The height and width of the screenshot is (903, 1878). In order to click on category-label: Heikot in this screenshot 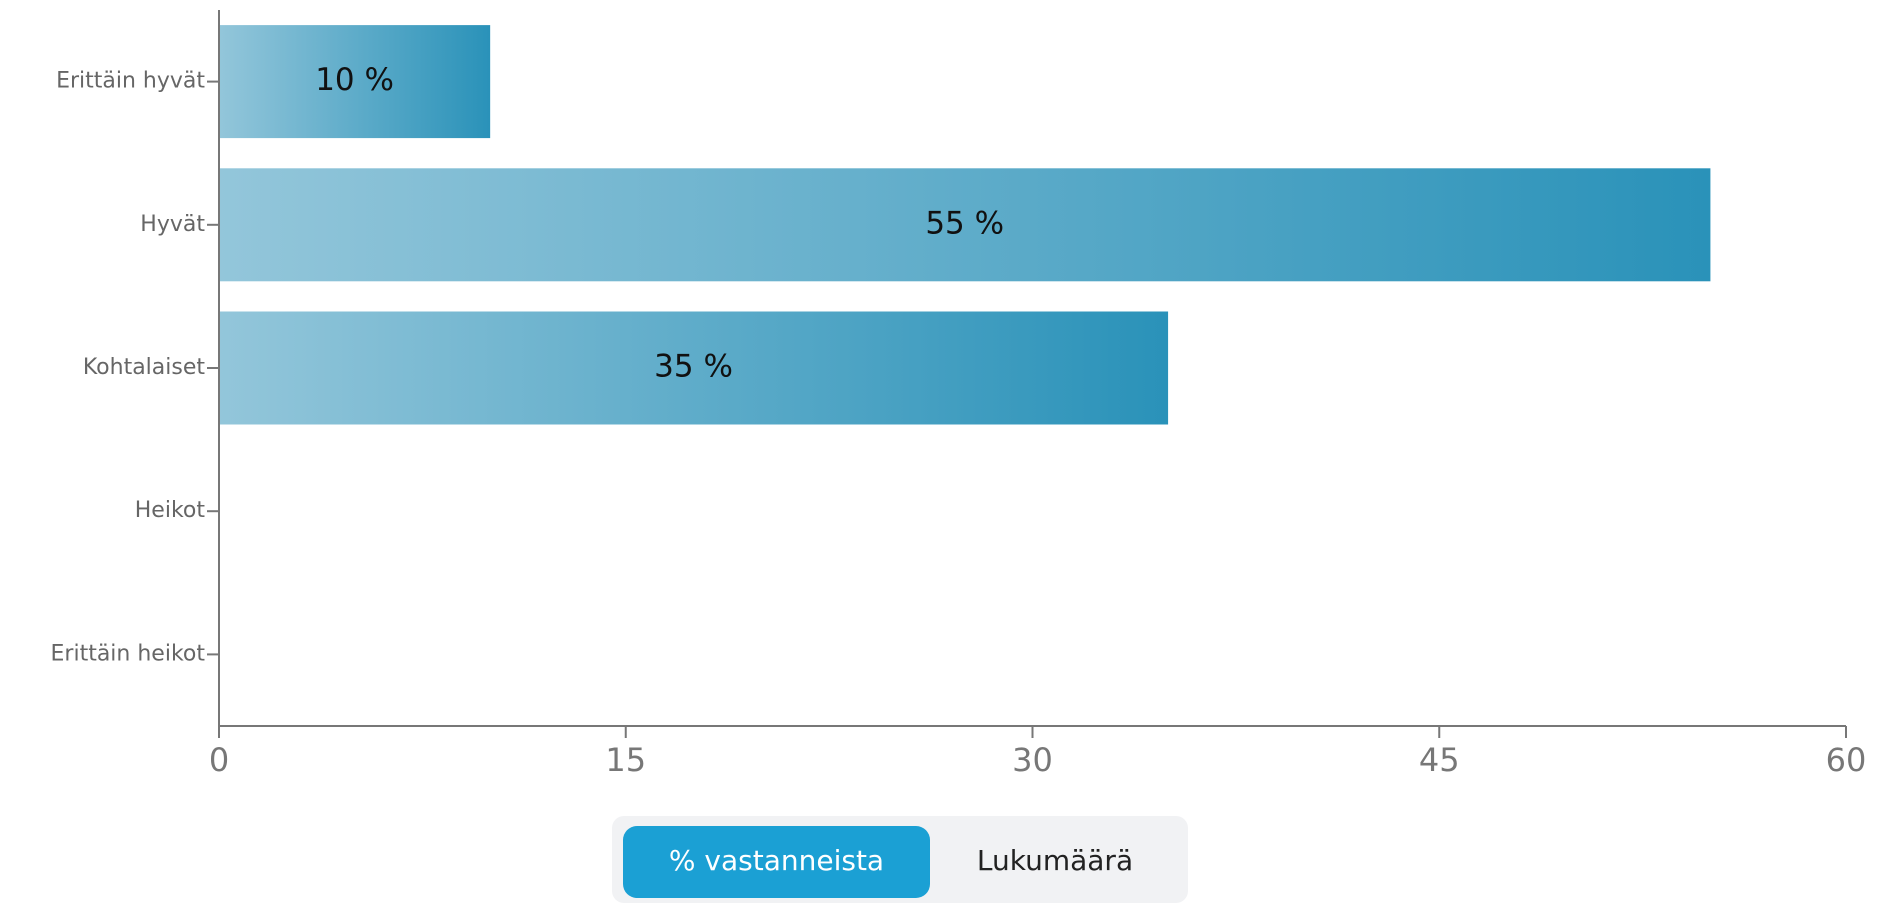, I will do `click(170, 510)`.